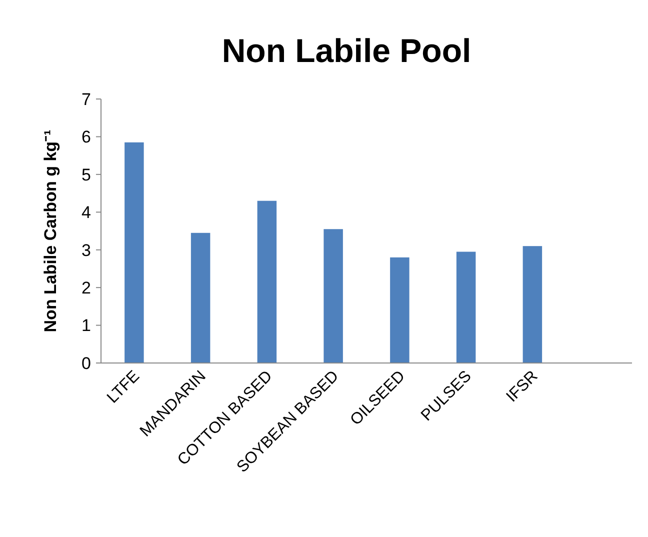  I want to click on y-tick-label: 2, so click(86, 288).